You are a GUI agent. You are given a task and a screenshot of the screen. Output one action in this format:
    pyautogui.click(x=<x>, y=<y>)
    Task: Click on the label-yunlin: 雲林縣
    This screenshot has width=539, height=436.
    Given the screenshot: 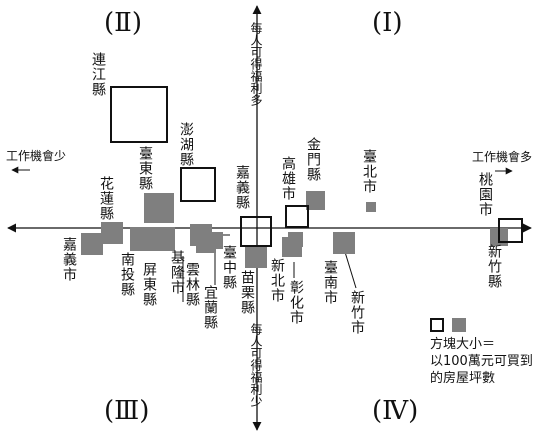 What is the action you would take?
    pyautogui.click(x=192, y=284)
    